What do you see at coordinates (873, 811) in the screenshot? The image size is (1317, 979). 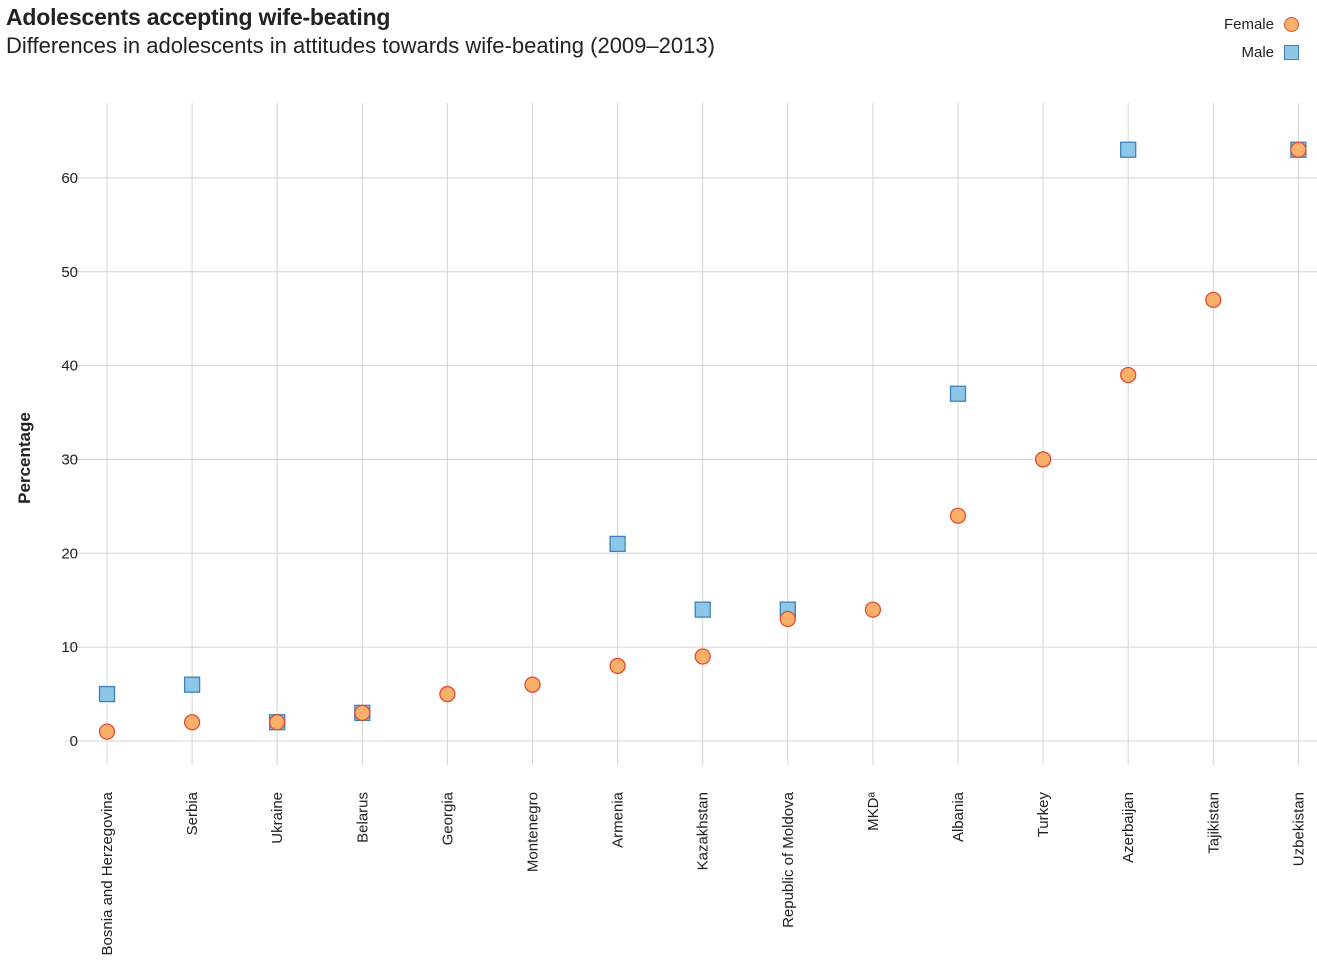 I see `x-tick-label: MKDᵃ` at bounding box center [873, 811].